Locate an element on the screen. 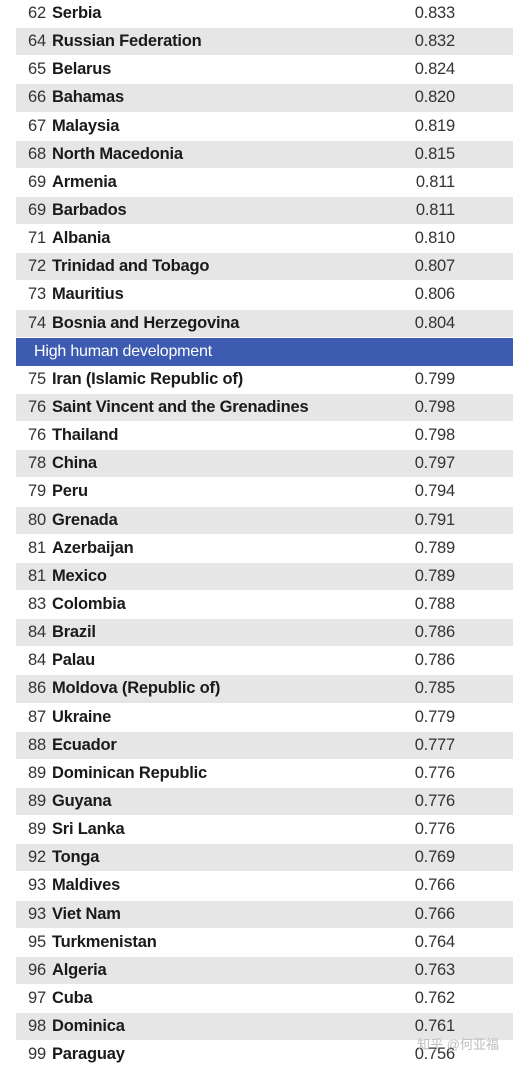  rank-cell: 93 is located at coordinates (37, 913).